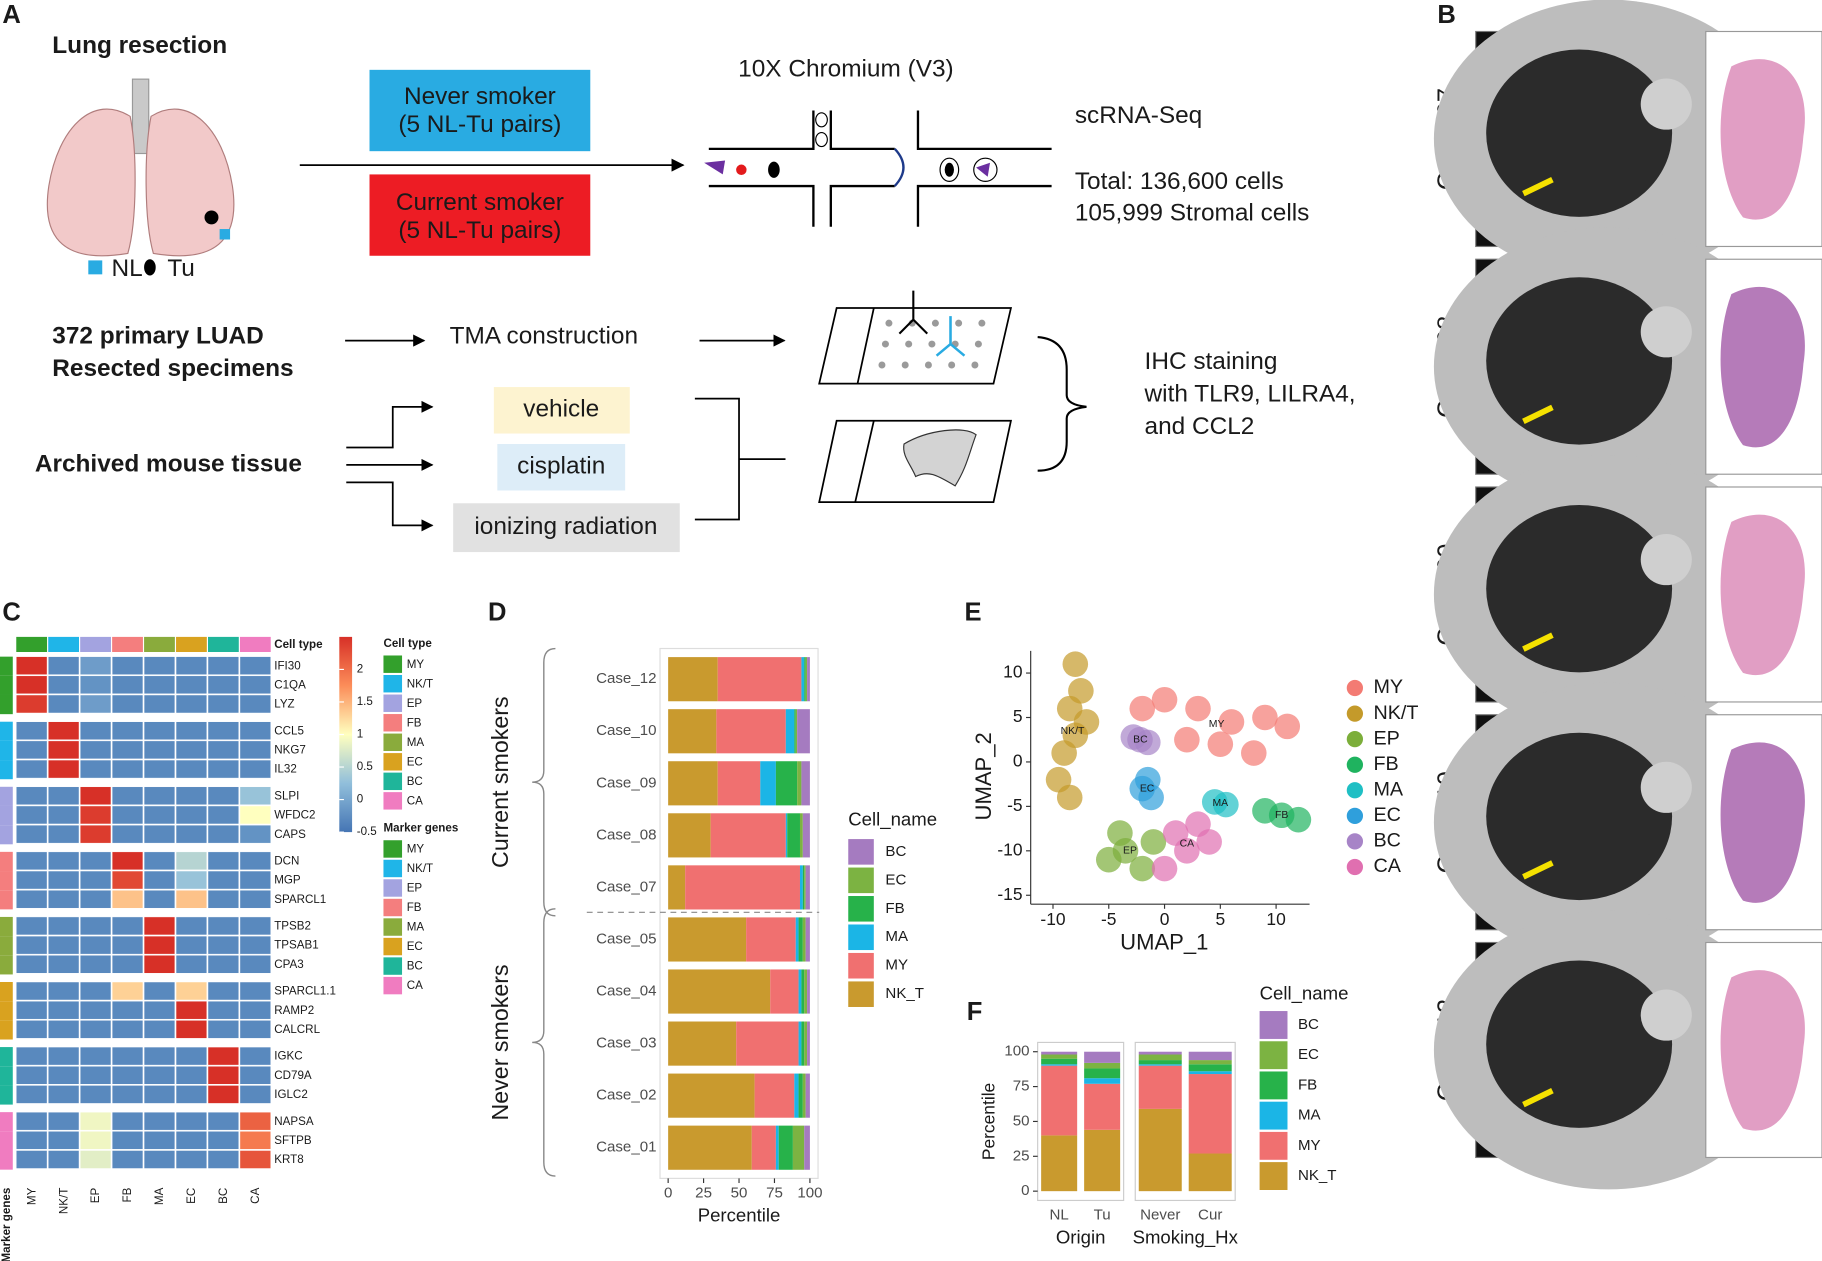  What do you see at coordinates (626, 886) in the screenshot?
I see `y-tick-label: Case_07` at bounding box center [626, 886].